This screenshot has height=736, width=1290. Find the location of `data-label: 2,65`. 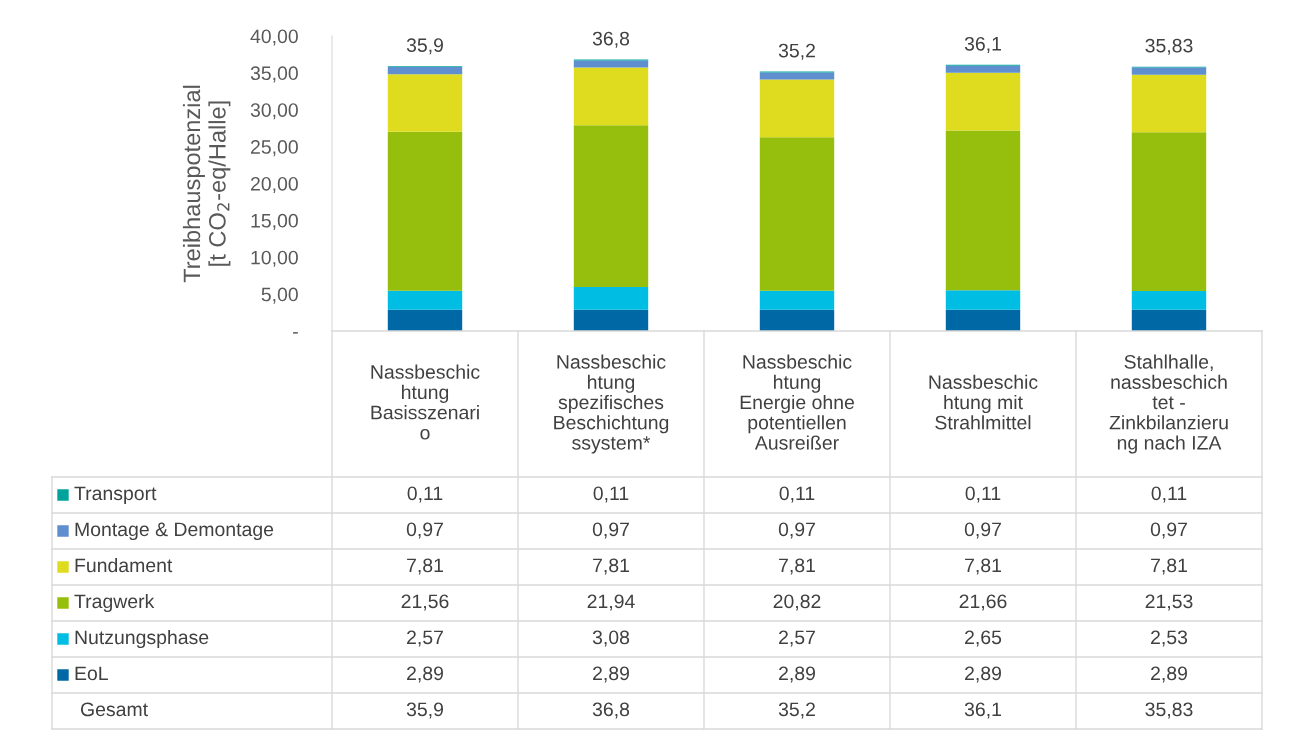

data-label: 2,65 is located at coordinates (983, 638).